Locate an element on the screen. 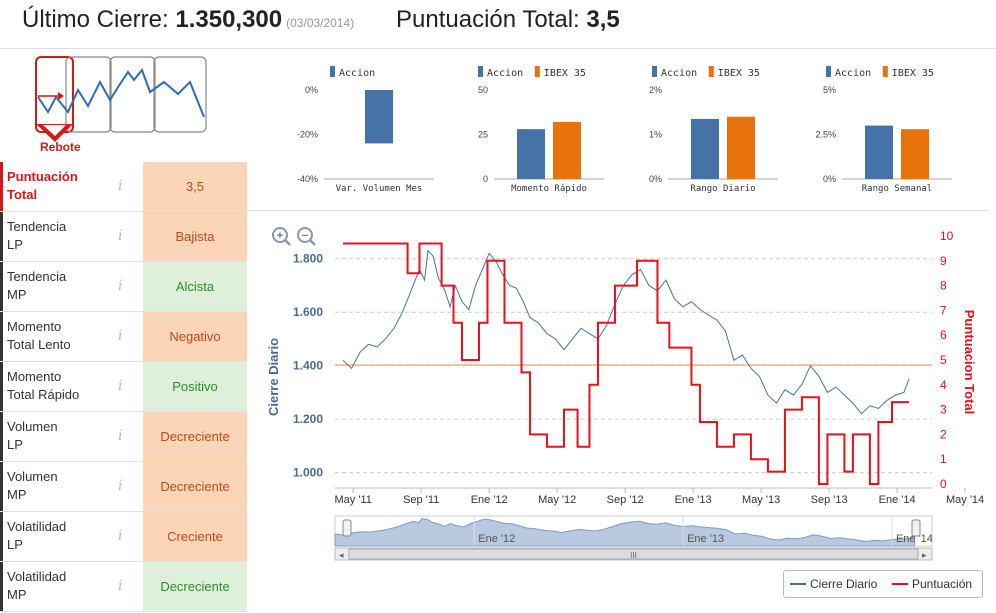 Image resolution: width=996 pixels, height=613 pixels. indicator-label-line: Puntuación is located at coordinates (42, 176).